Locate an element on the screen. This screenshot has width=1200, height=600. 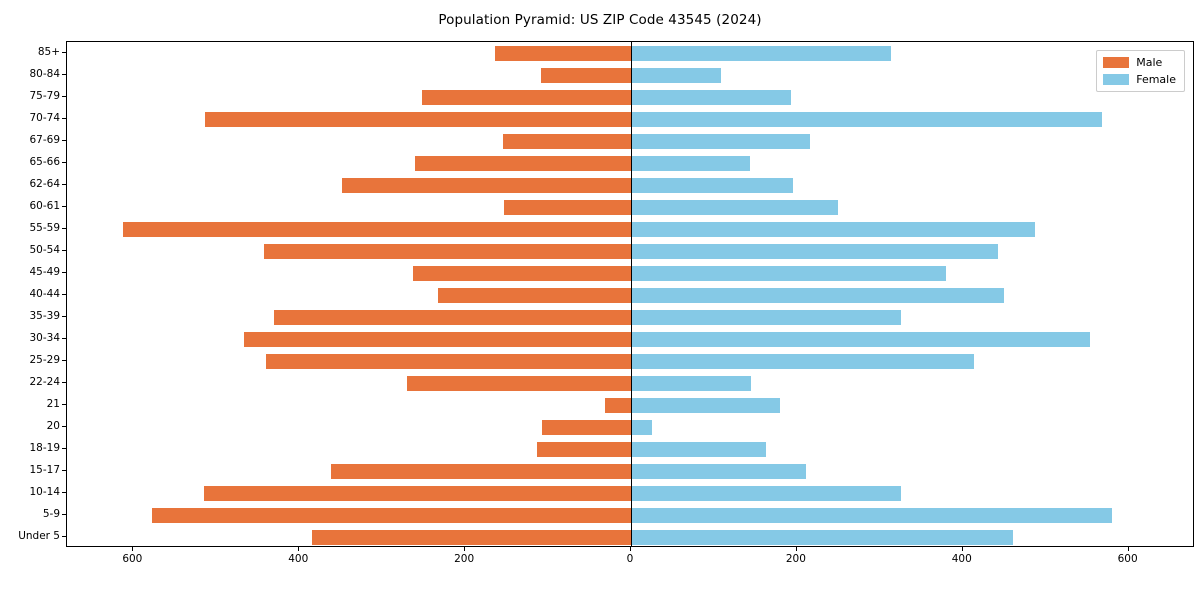
legend: Male Female is located at coordinates (1140, 71).